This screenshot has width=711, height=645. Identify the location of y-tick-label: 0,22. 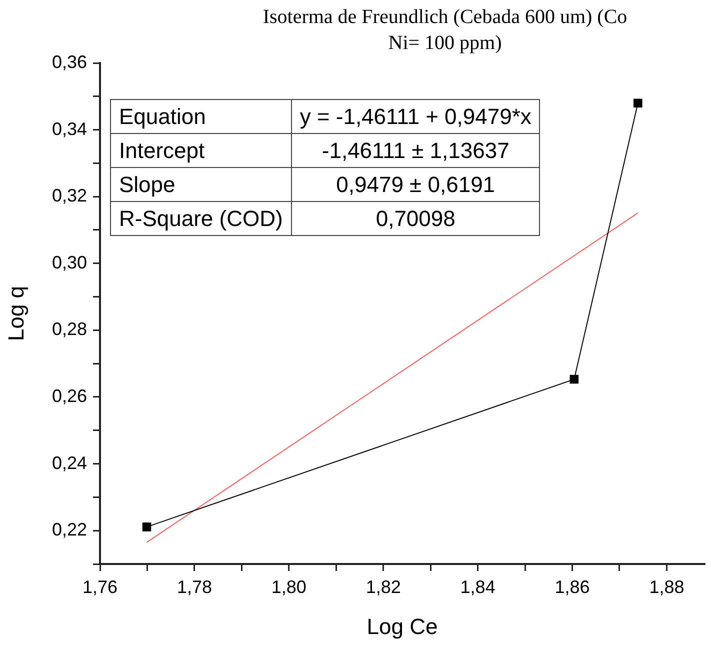
(69, 530).